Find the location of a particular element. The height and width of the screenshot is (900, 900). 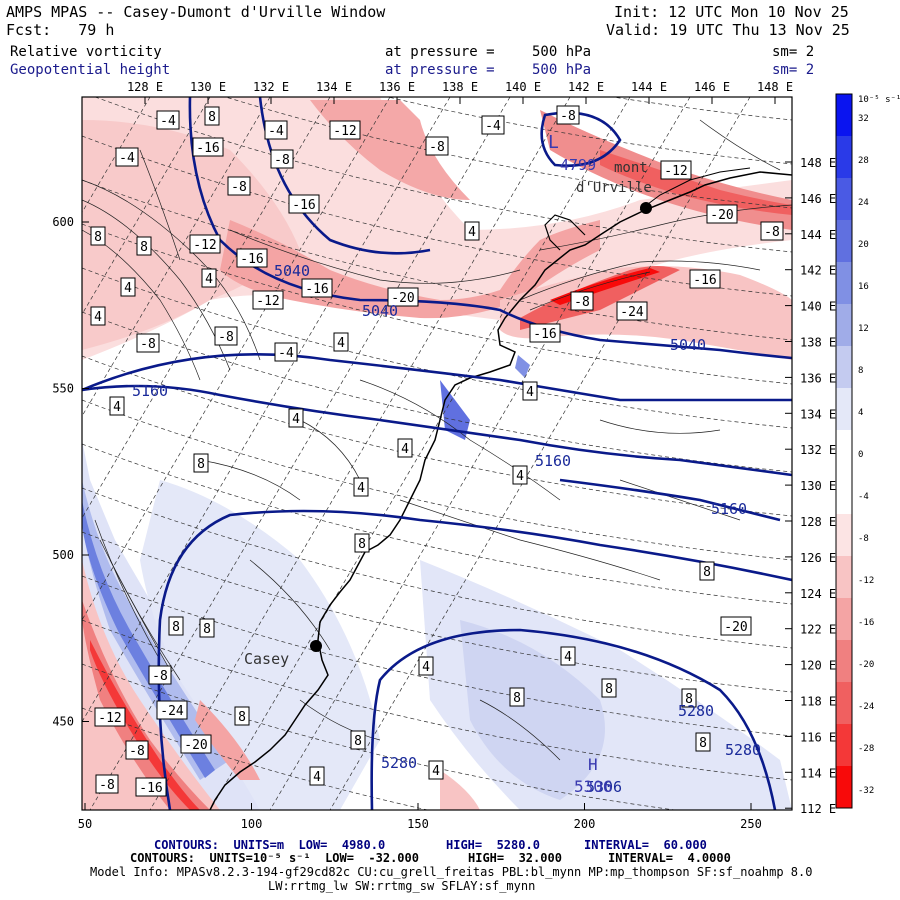

svg-text: -24 is located at coordinates (172, 711).